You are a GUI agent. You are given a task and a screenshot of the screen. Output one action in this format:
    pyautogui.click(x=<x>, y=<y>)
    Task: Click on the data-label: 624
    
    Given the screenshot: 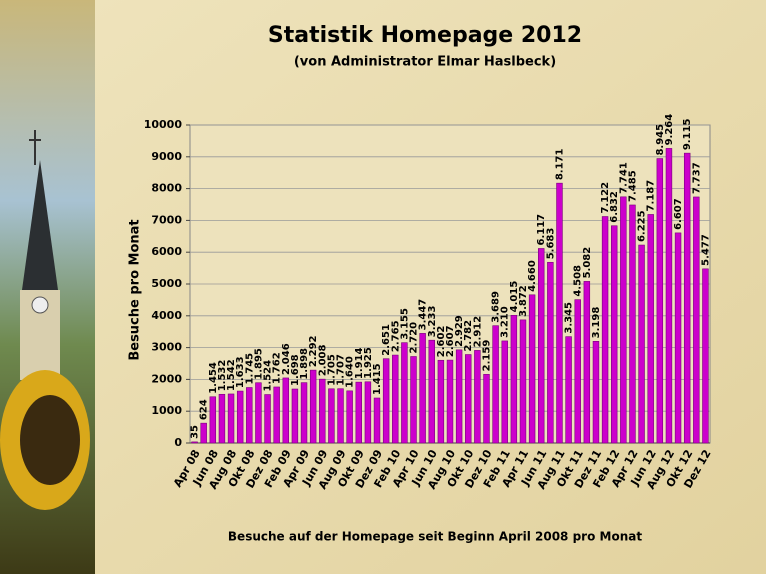 What is the action you would take?
    pyautogui.click(x=204, y=409)
    